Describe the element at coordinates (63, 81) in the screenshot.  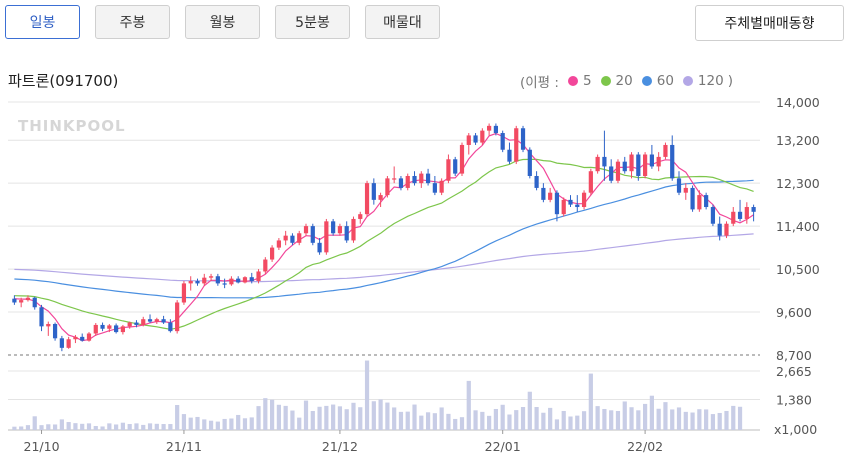
I see `stock-title: 파트론(091700)` at that location.